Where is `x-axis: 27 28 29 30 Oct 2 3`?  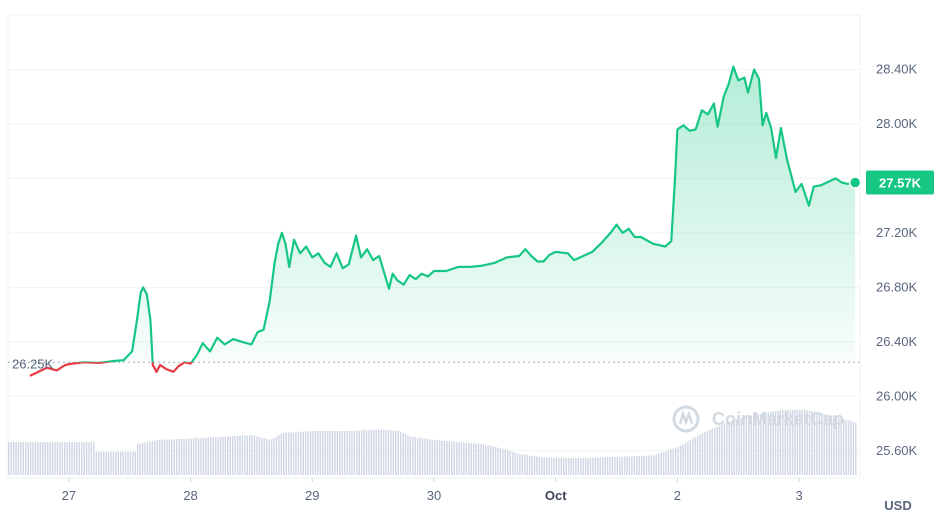
x-axis: 27 28 29 30 Oct 2 3 is located at coordinates (432, 490).